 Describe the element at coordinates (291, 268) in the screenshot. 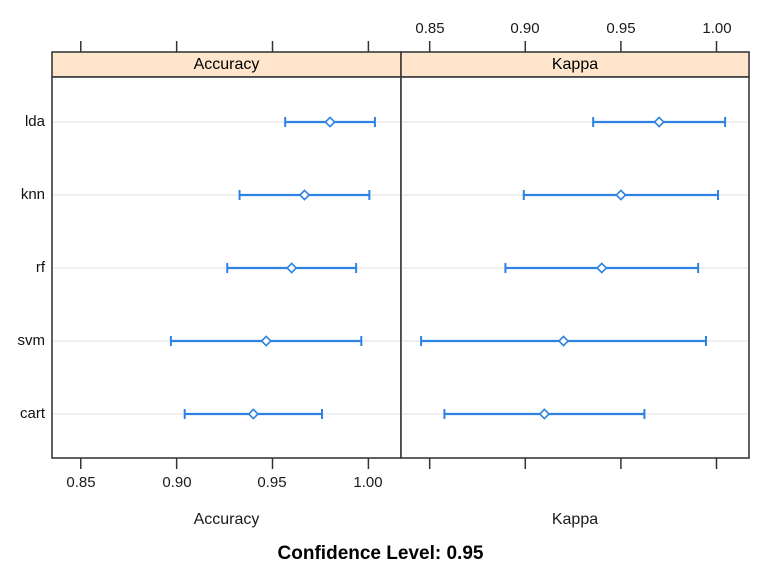

I see `mean-diamond-marker-accuracy-rf` at that location.